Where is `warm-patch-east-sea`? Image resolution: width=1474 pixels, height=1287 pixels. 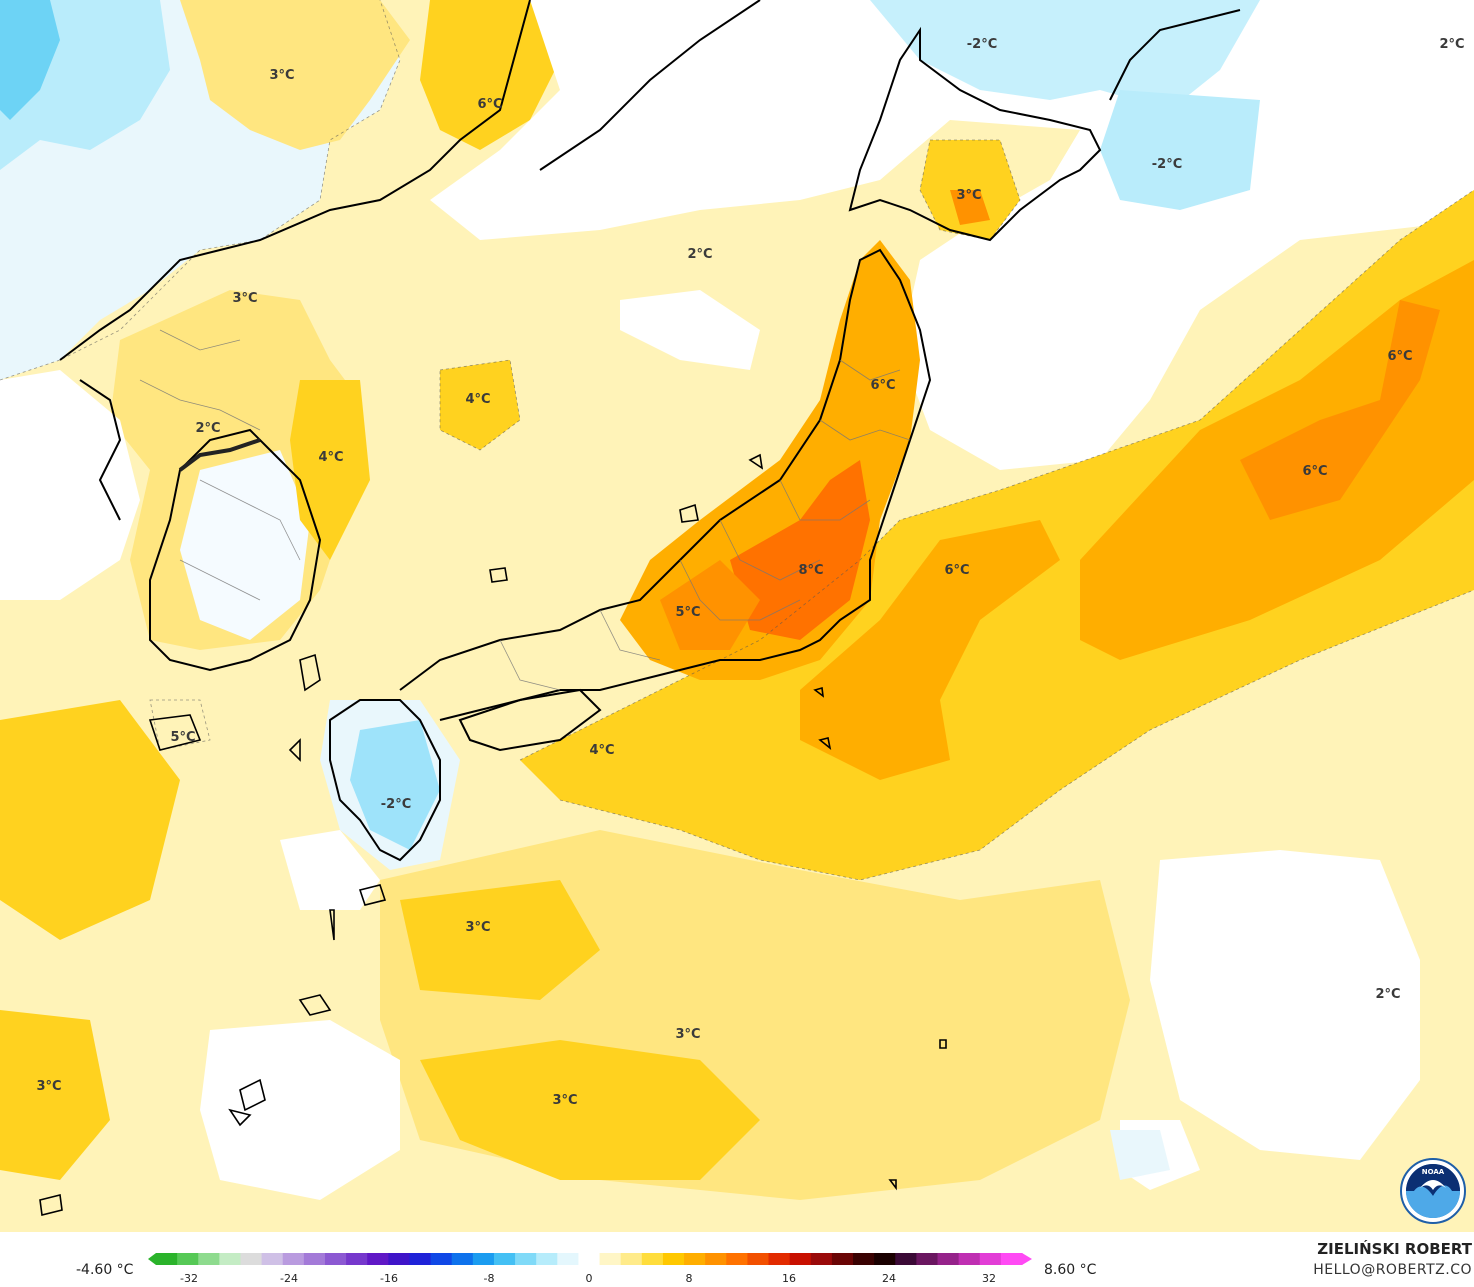 warm-patch-east-sea is located at coordinates (330, 470).